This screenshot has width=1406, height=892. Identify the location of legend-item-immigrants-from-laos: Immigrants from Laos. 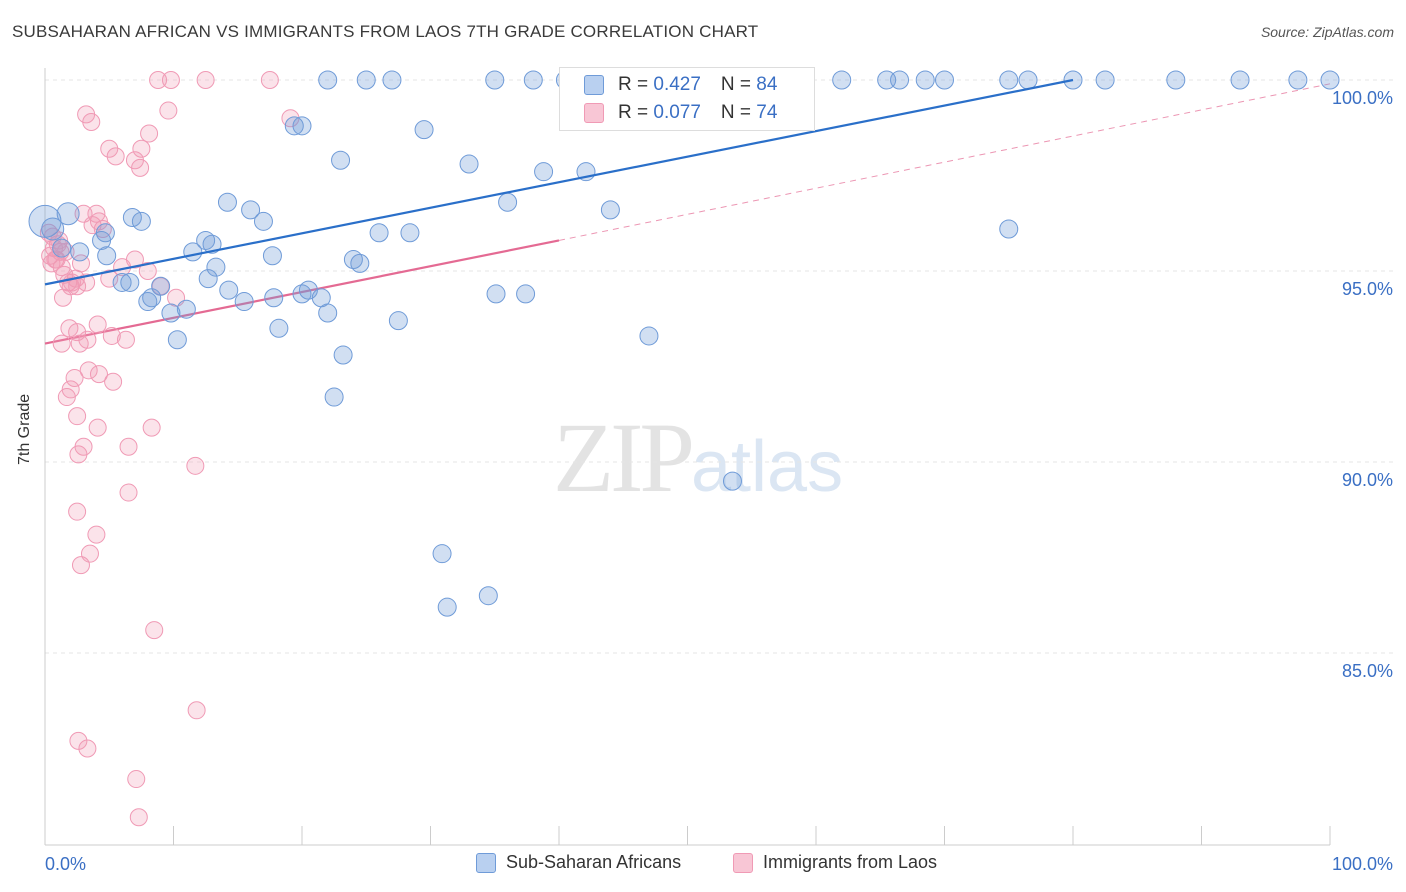
(835, 862).